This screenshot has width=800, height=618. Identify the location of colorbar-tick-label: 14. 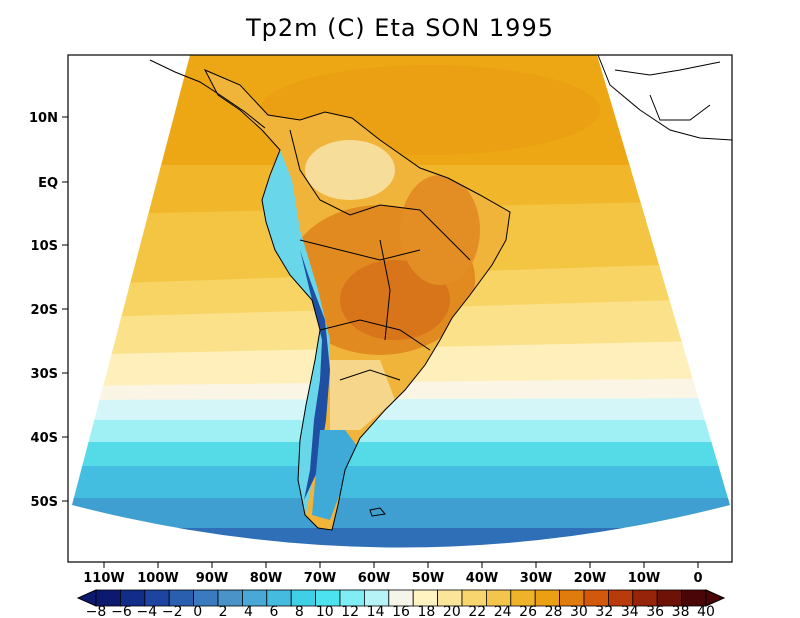
(376, 611).